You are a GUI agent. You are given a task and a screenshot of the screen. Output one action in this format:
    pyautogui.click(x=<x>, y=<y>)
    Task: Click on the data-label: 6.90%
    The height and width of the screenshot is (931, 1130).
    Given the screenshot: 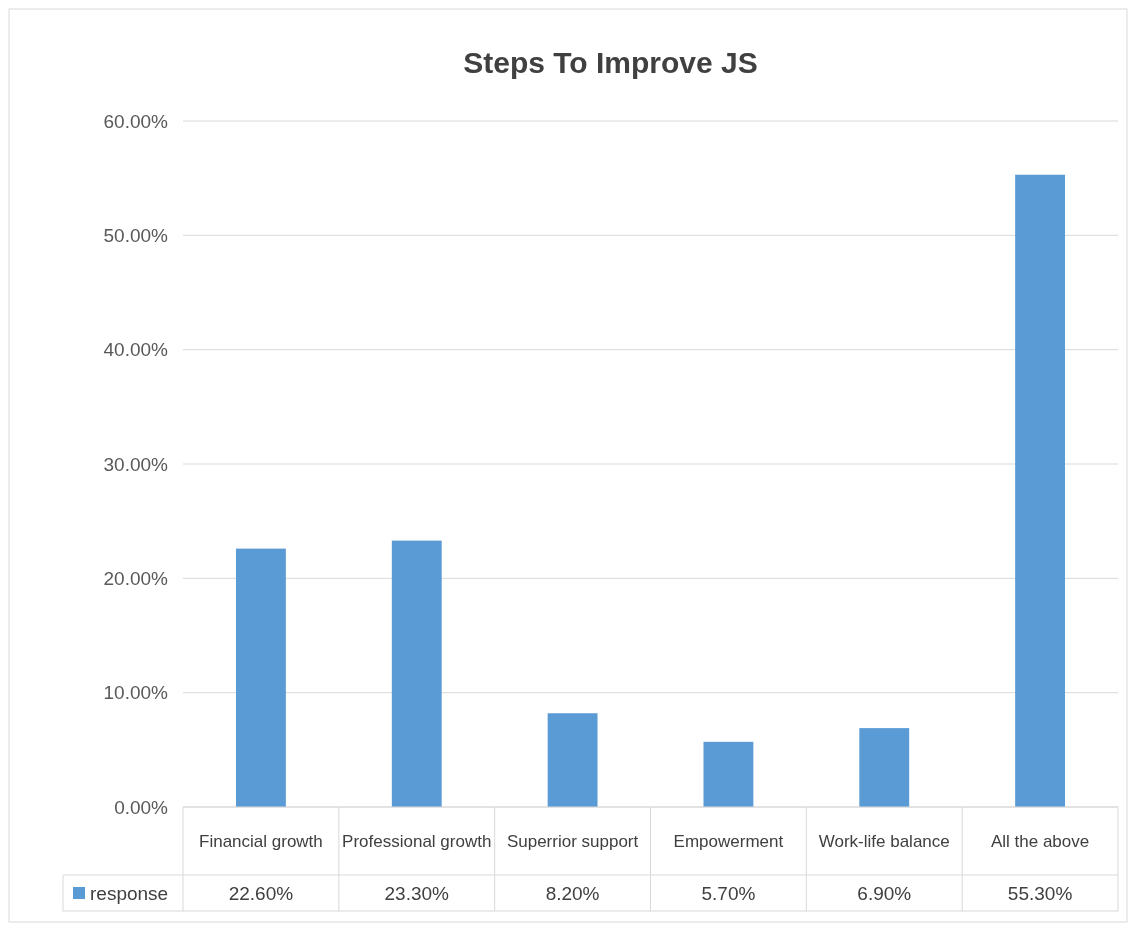 What is the action you would take?
    pyautogui.click(x=884, y=893)
    